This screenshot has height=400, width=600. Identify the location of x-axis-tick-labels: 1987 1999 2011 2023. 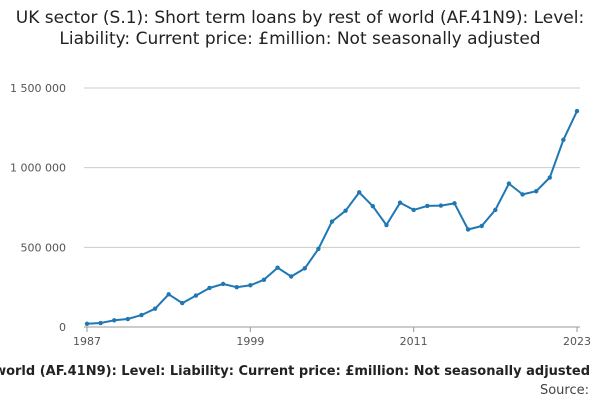
(332, 341).